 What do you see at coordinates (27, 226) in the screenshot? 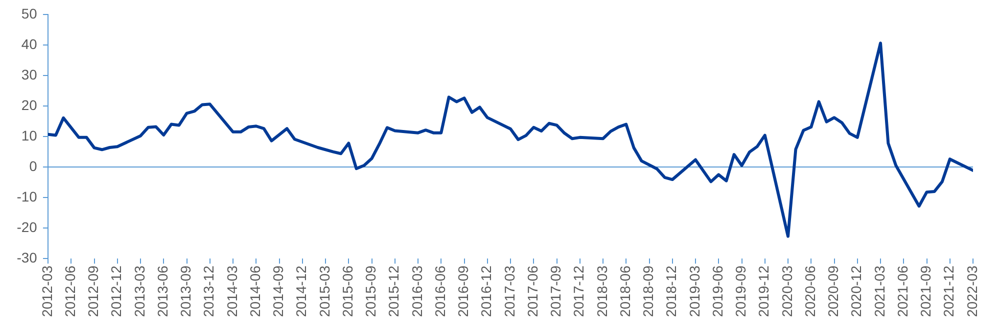
I see `y-tick-label: -20` at bounding box center [27, 226].